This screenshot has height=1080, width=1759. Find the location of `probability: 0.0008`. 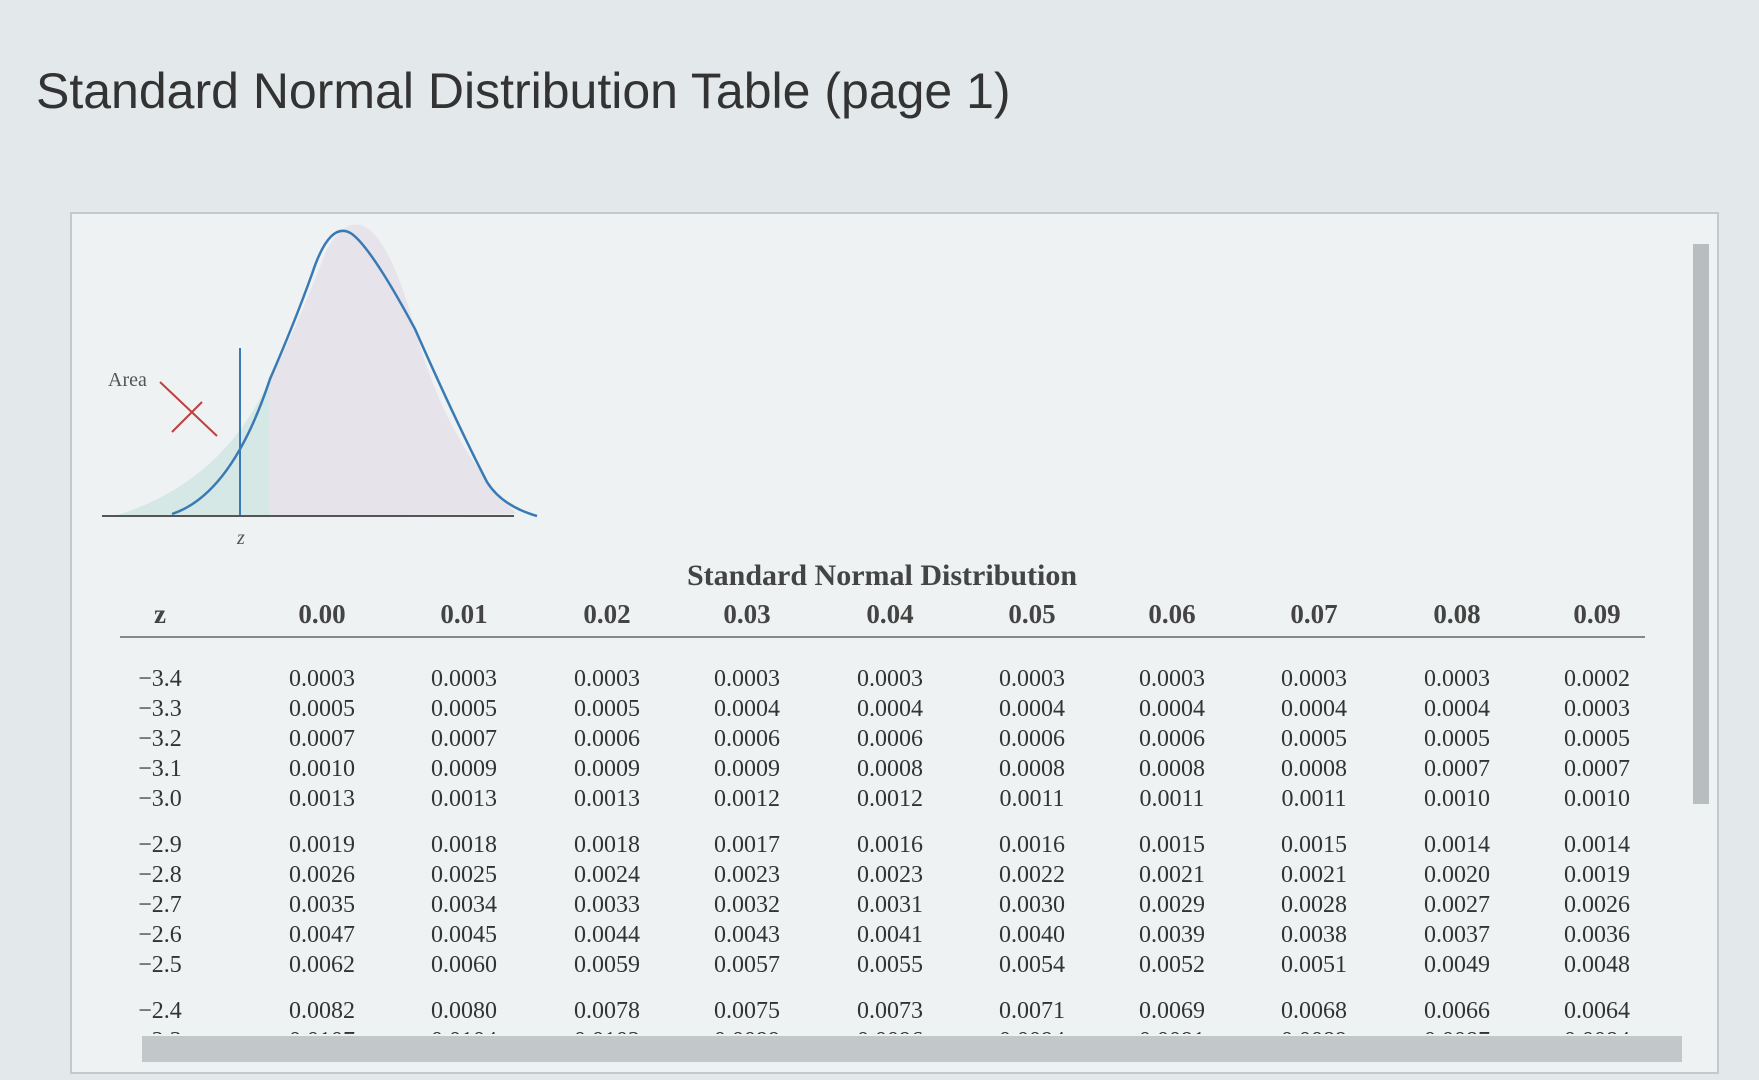

probability: 0.0008 is located at coordinates (1314, 769).